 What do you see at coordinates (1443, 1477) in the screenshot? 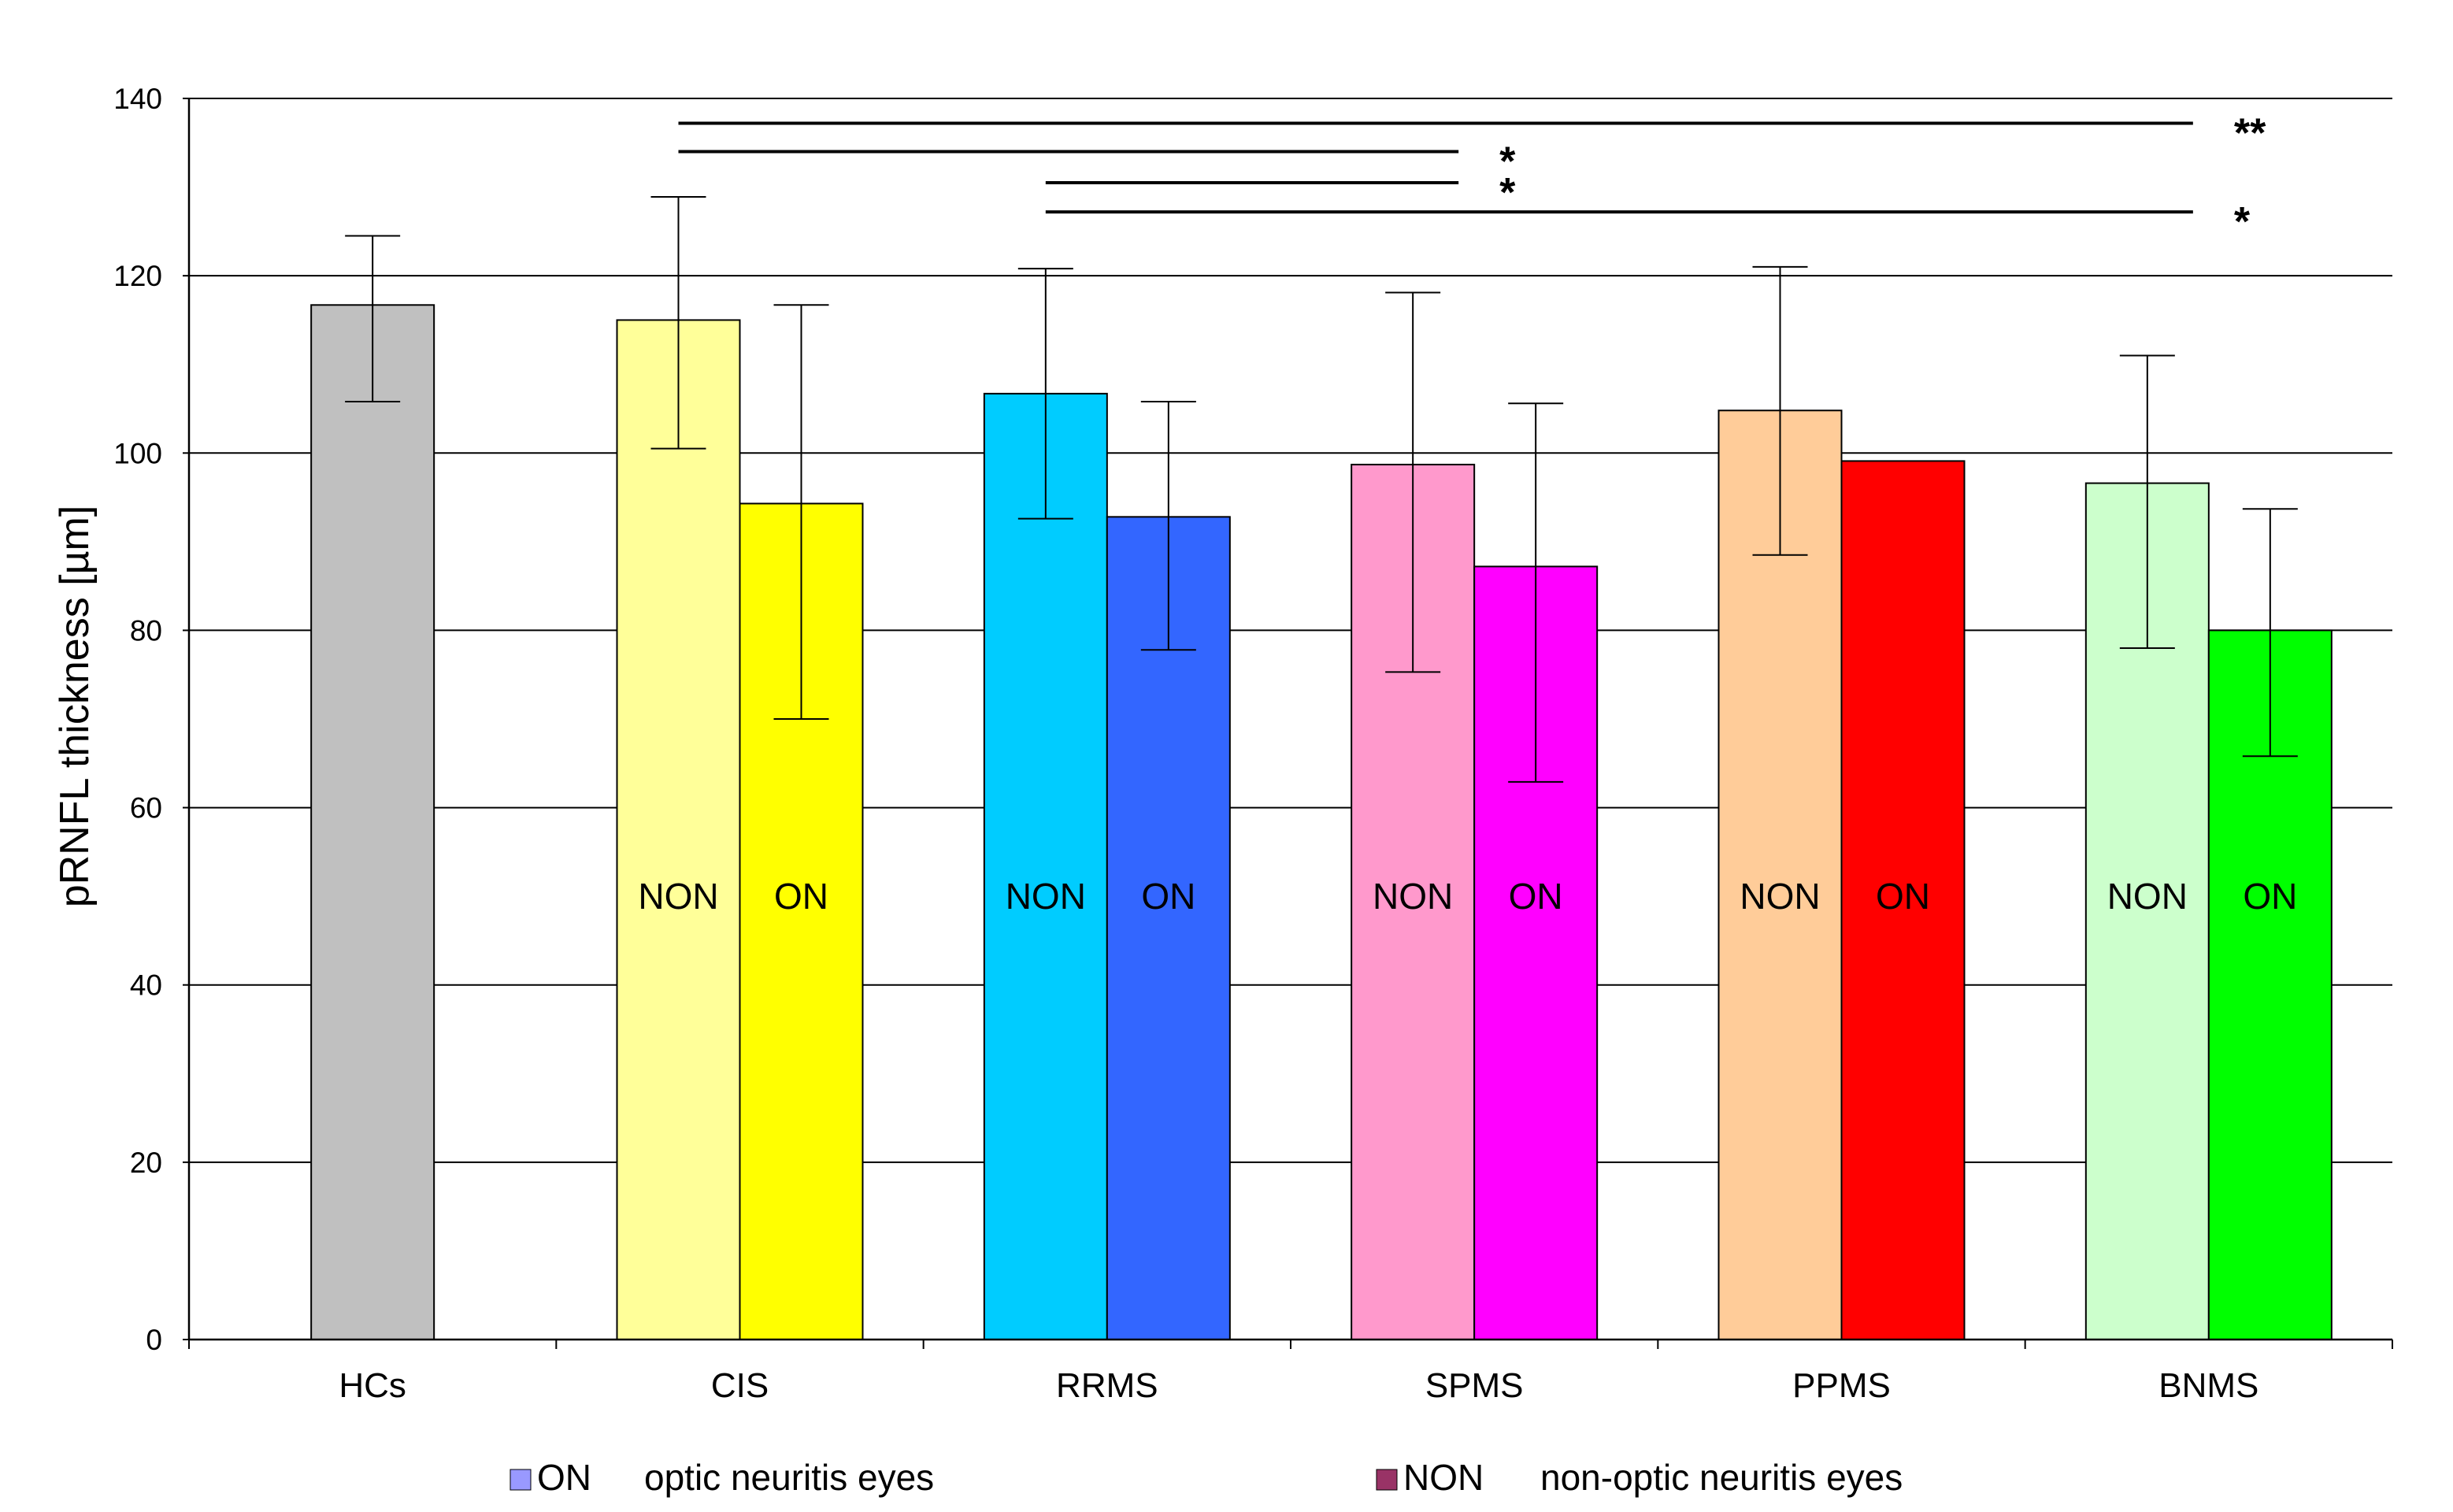
I see `legend-code: NON` at bounding box center [1443, 1477].